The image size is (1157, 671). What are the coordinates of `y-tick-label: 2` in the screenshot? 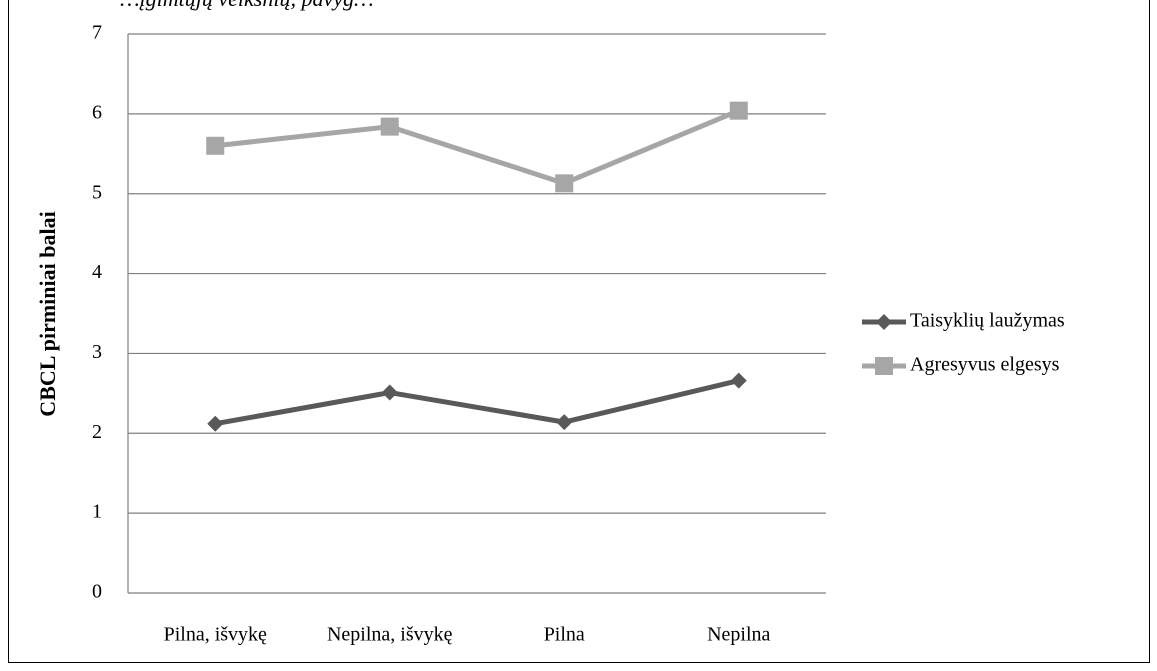 It's located at (97, 432).